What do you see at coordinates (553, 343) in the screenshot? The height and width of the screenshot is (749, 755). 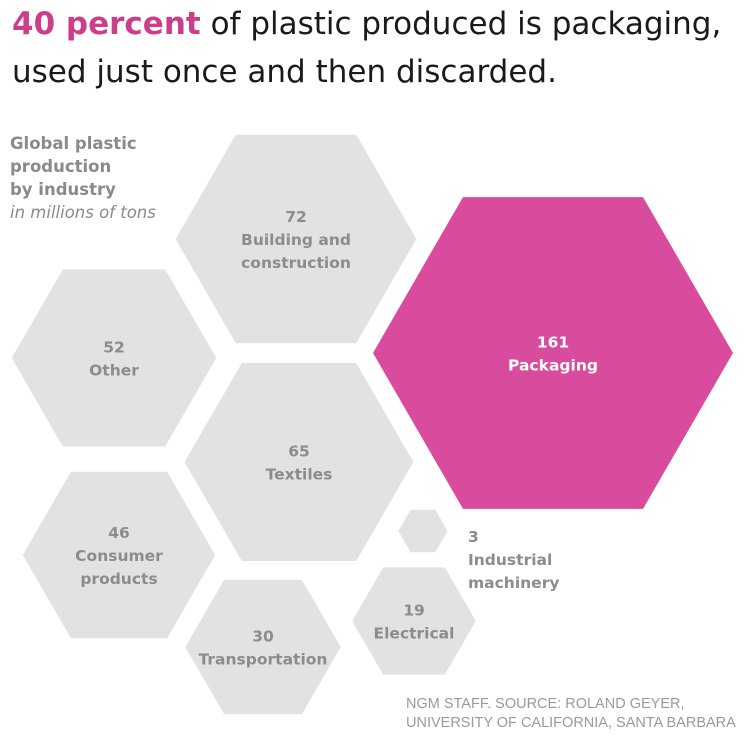 I see `hexagon-value: 161` at bounding box center [553, 343].